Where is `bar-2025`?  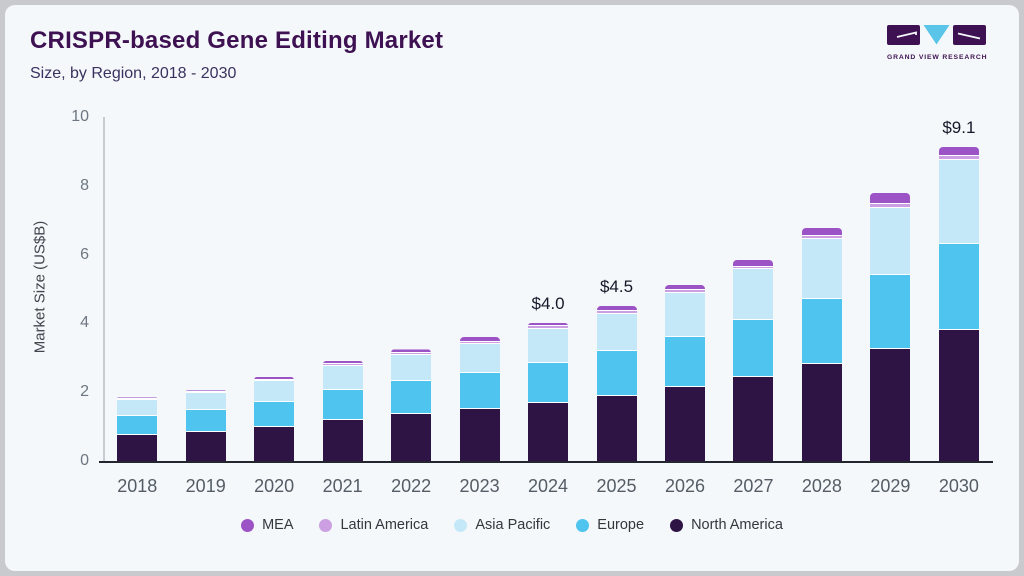
bar-2025 is located at coordinates (616, 383).